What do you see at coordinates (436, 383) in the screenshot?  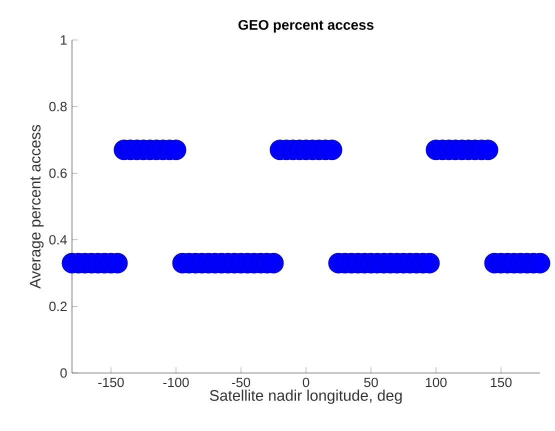 I see `x-tick-label: 100` at bounding box center [436, 383].